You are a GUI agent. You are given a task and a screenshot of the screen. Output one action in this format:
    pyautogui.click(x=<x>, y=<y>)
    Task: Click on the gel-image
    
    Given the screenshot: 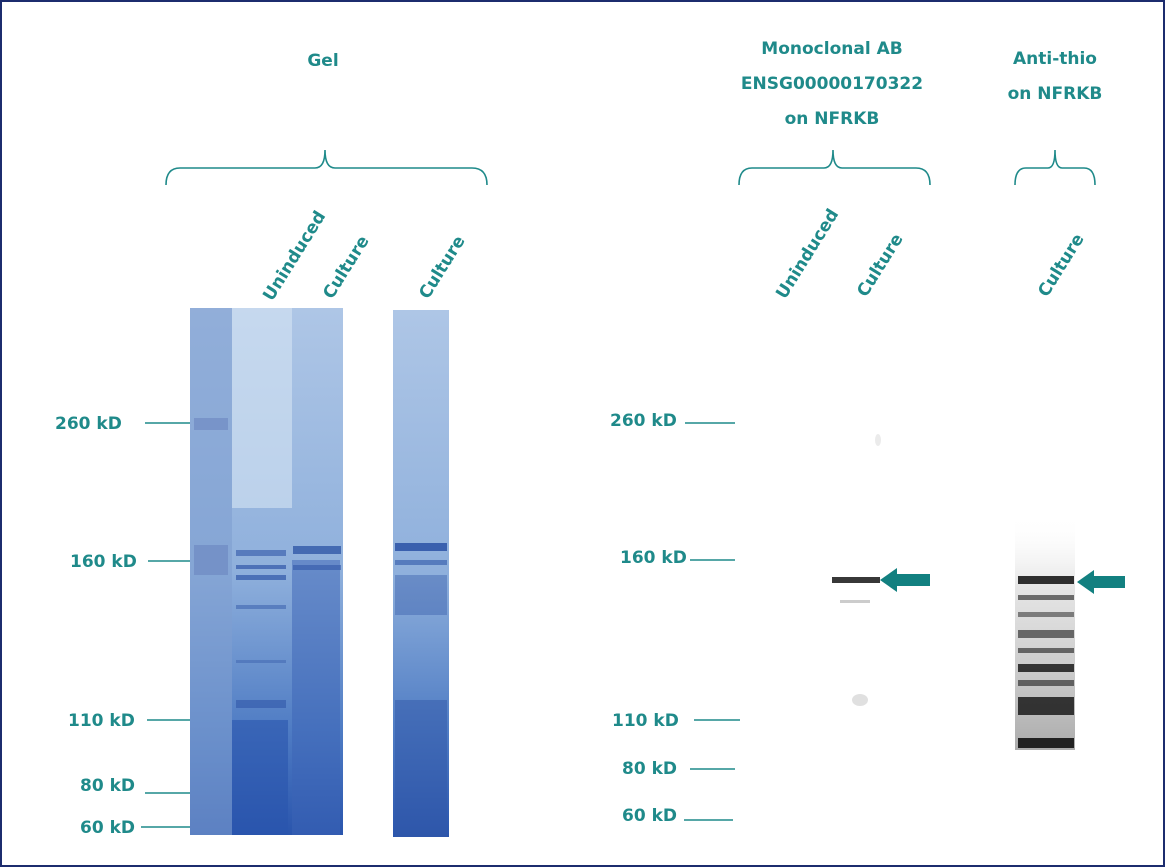 What is the action you would take?
    pyautogui.click(x=319, y=572)
    